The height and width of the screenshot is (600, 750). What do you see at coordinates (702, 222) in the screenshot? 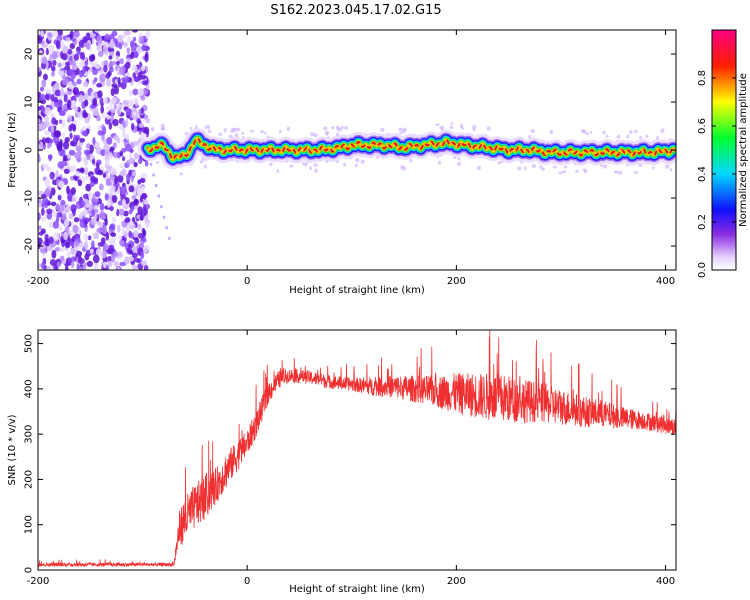
I see `colorbar-tick-label: 0.2` at bounding box center [702, 222].